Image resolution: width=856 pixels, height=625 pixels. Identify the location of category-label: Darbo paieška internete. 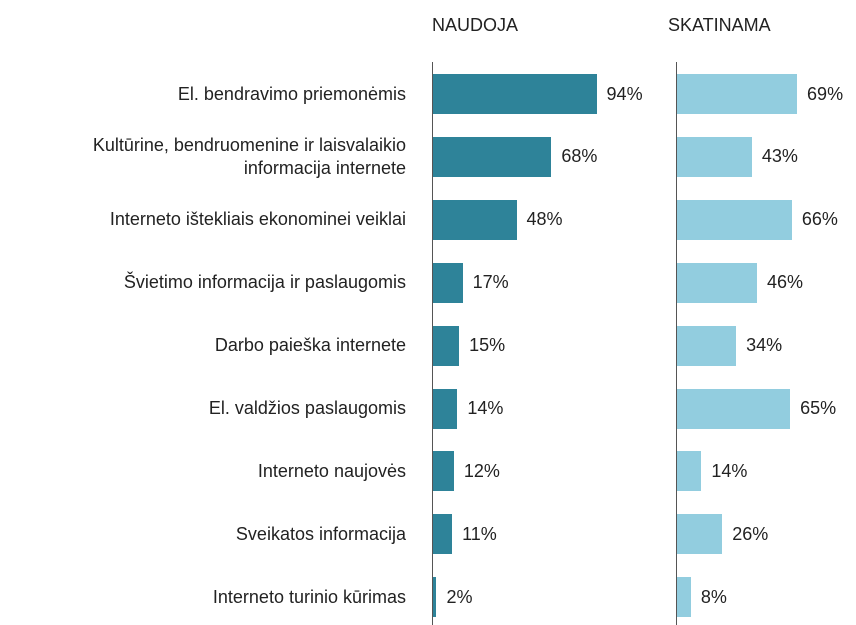
(310, 345).